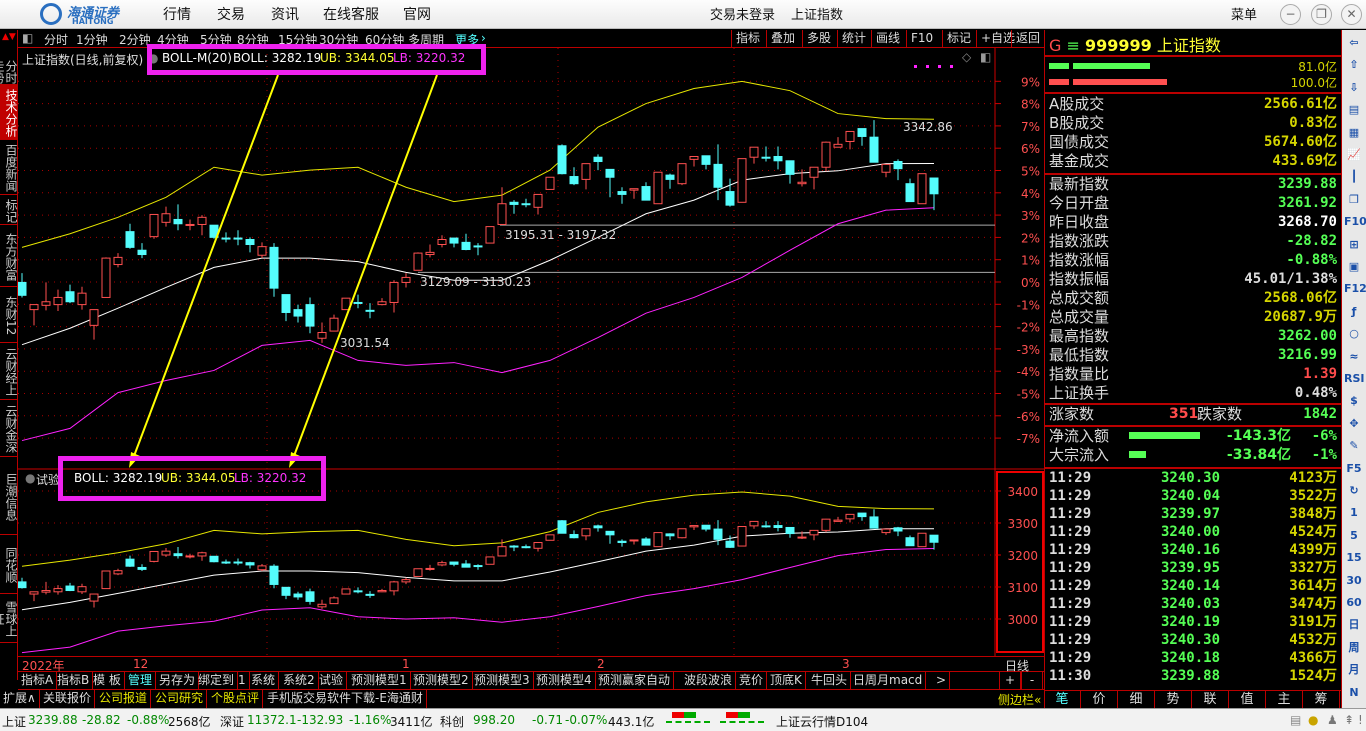  I want to click on toolbar-button: 画线, so click(887, 39).